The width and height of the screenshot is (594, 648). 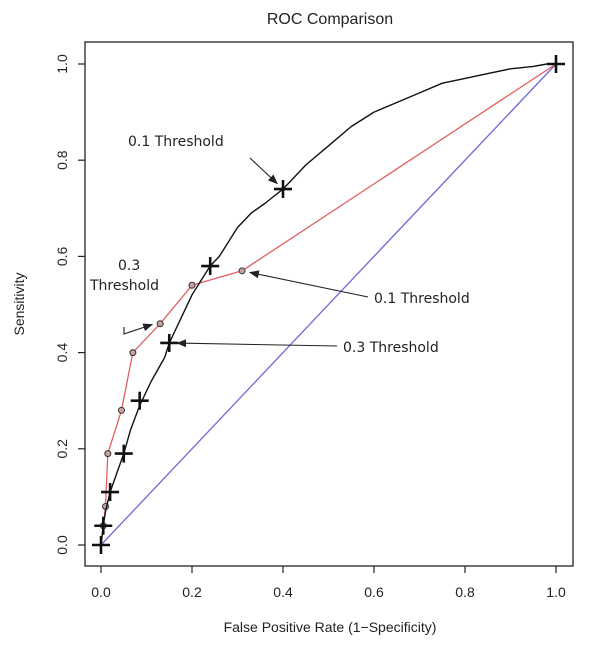 I want to click on x-tick-label: 0.4, so click(x=283, y=592).